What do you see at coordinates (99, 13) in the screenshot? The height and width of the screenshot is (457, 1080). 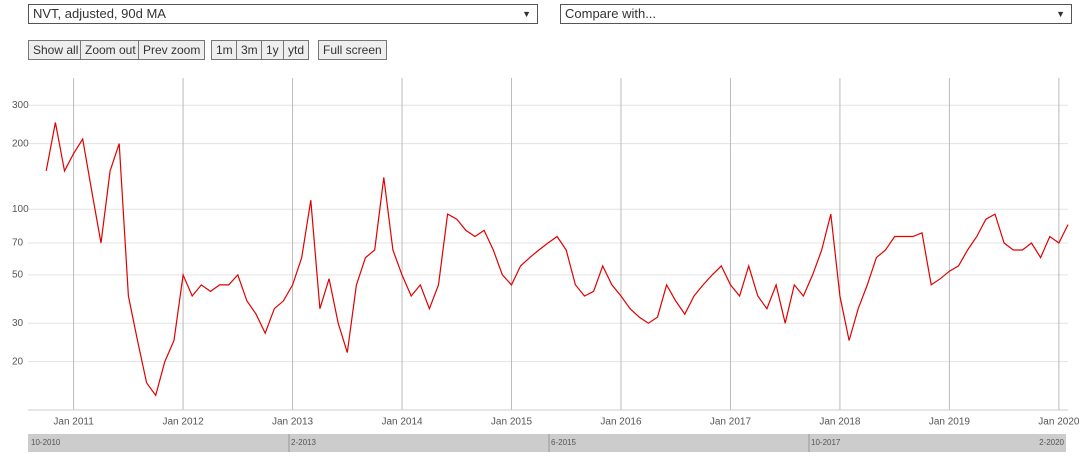 I see `metric-text: NVT, adjusted, 90d MA` at bounding box center [99, 13].